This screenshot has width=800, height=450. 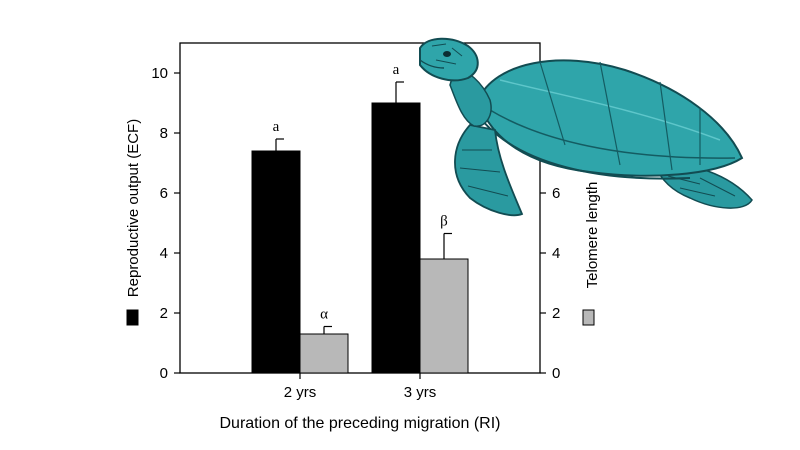 I want to click on y-tick-label-1: 2, so click(x=164, y=313).